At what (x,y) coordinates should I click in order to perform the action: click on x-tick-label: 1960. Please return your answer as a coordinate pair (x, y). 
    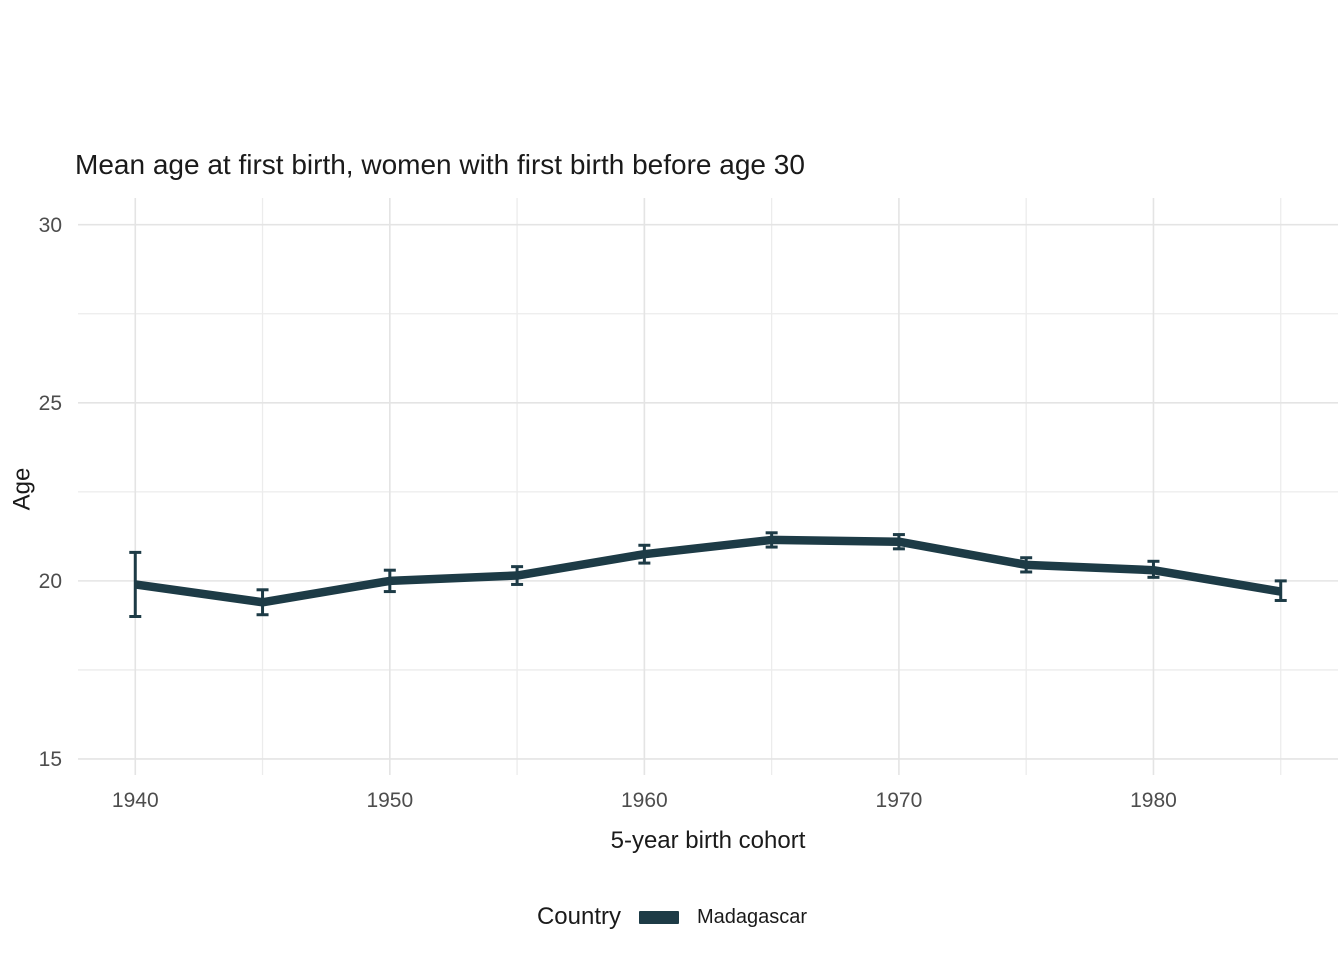
    Looking at the image, I should click on (644, 800).